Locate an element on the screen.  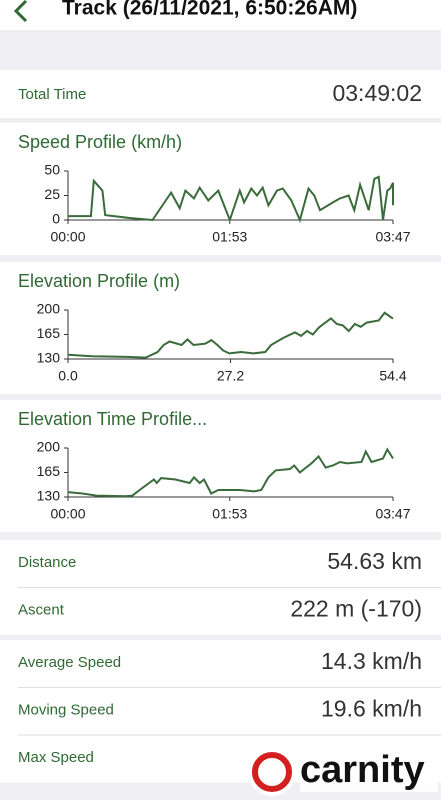
y-tick-label: 0 is located at coordinates (56, 219).